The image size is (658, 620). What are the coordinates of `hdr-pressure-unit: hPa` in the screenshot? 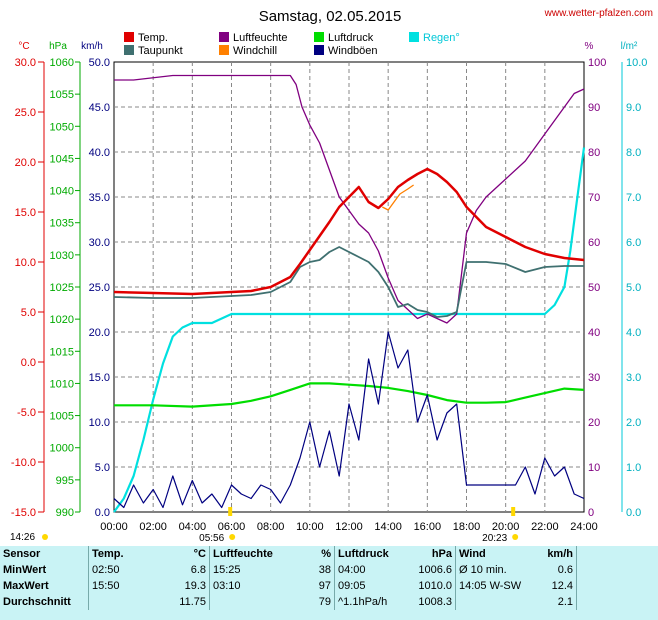 It's located at (430, 554).